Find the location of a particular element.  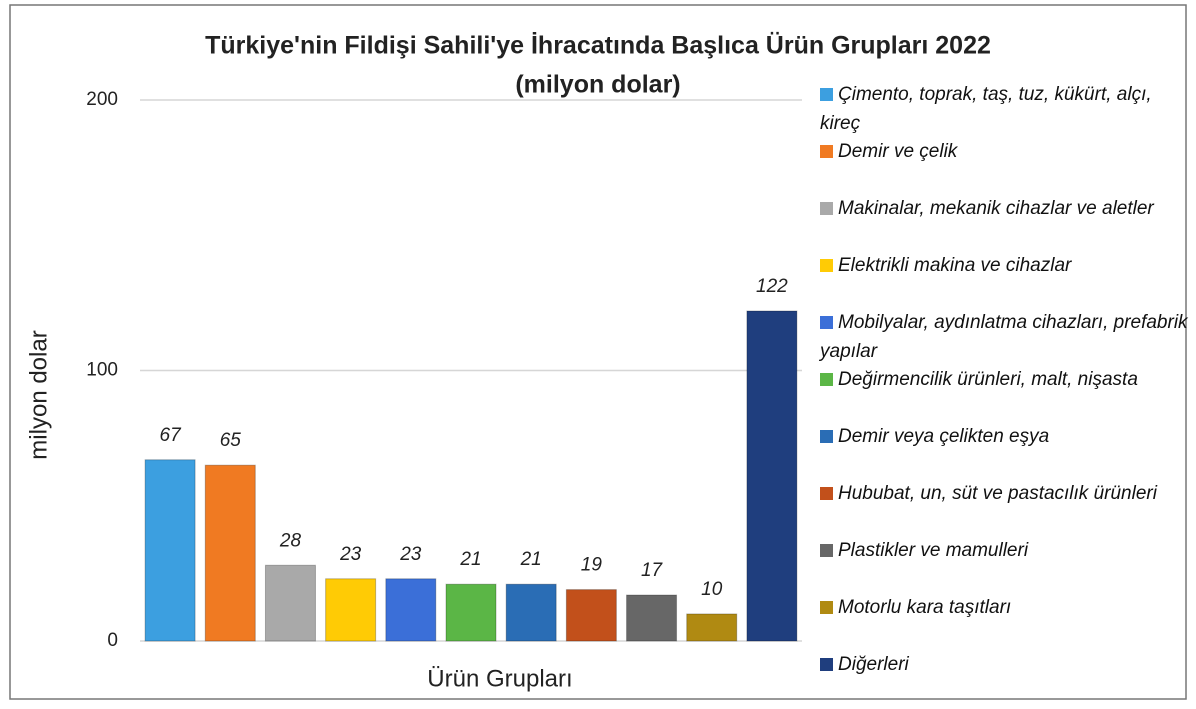

data-label: 28 is located at coordinates (290, 540).